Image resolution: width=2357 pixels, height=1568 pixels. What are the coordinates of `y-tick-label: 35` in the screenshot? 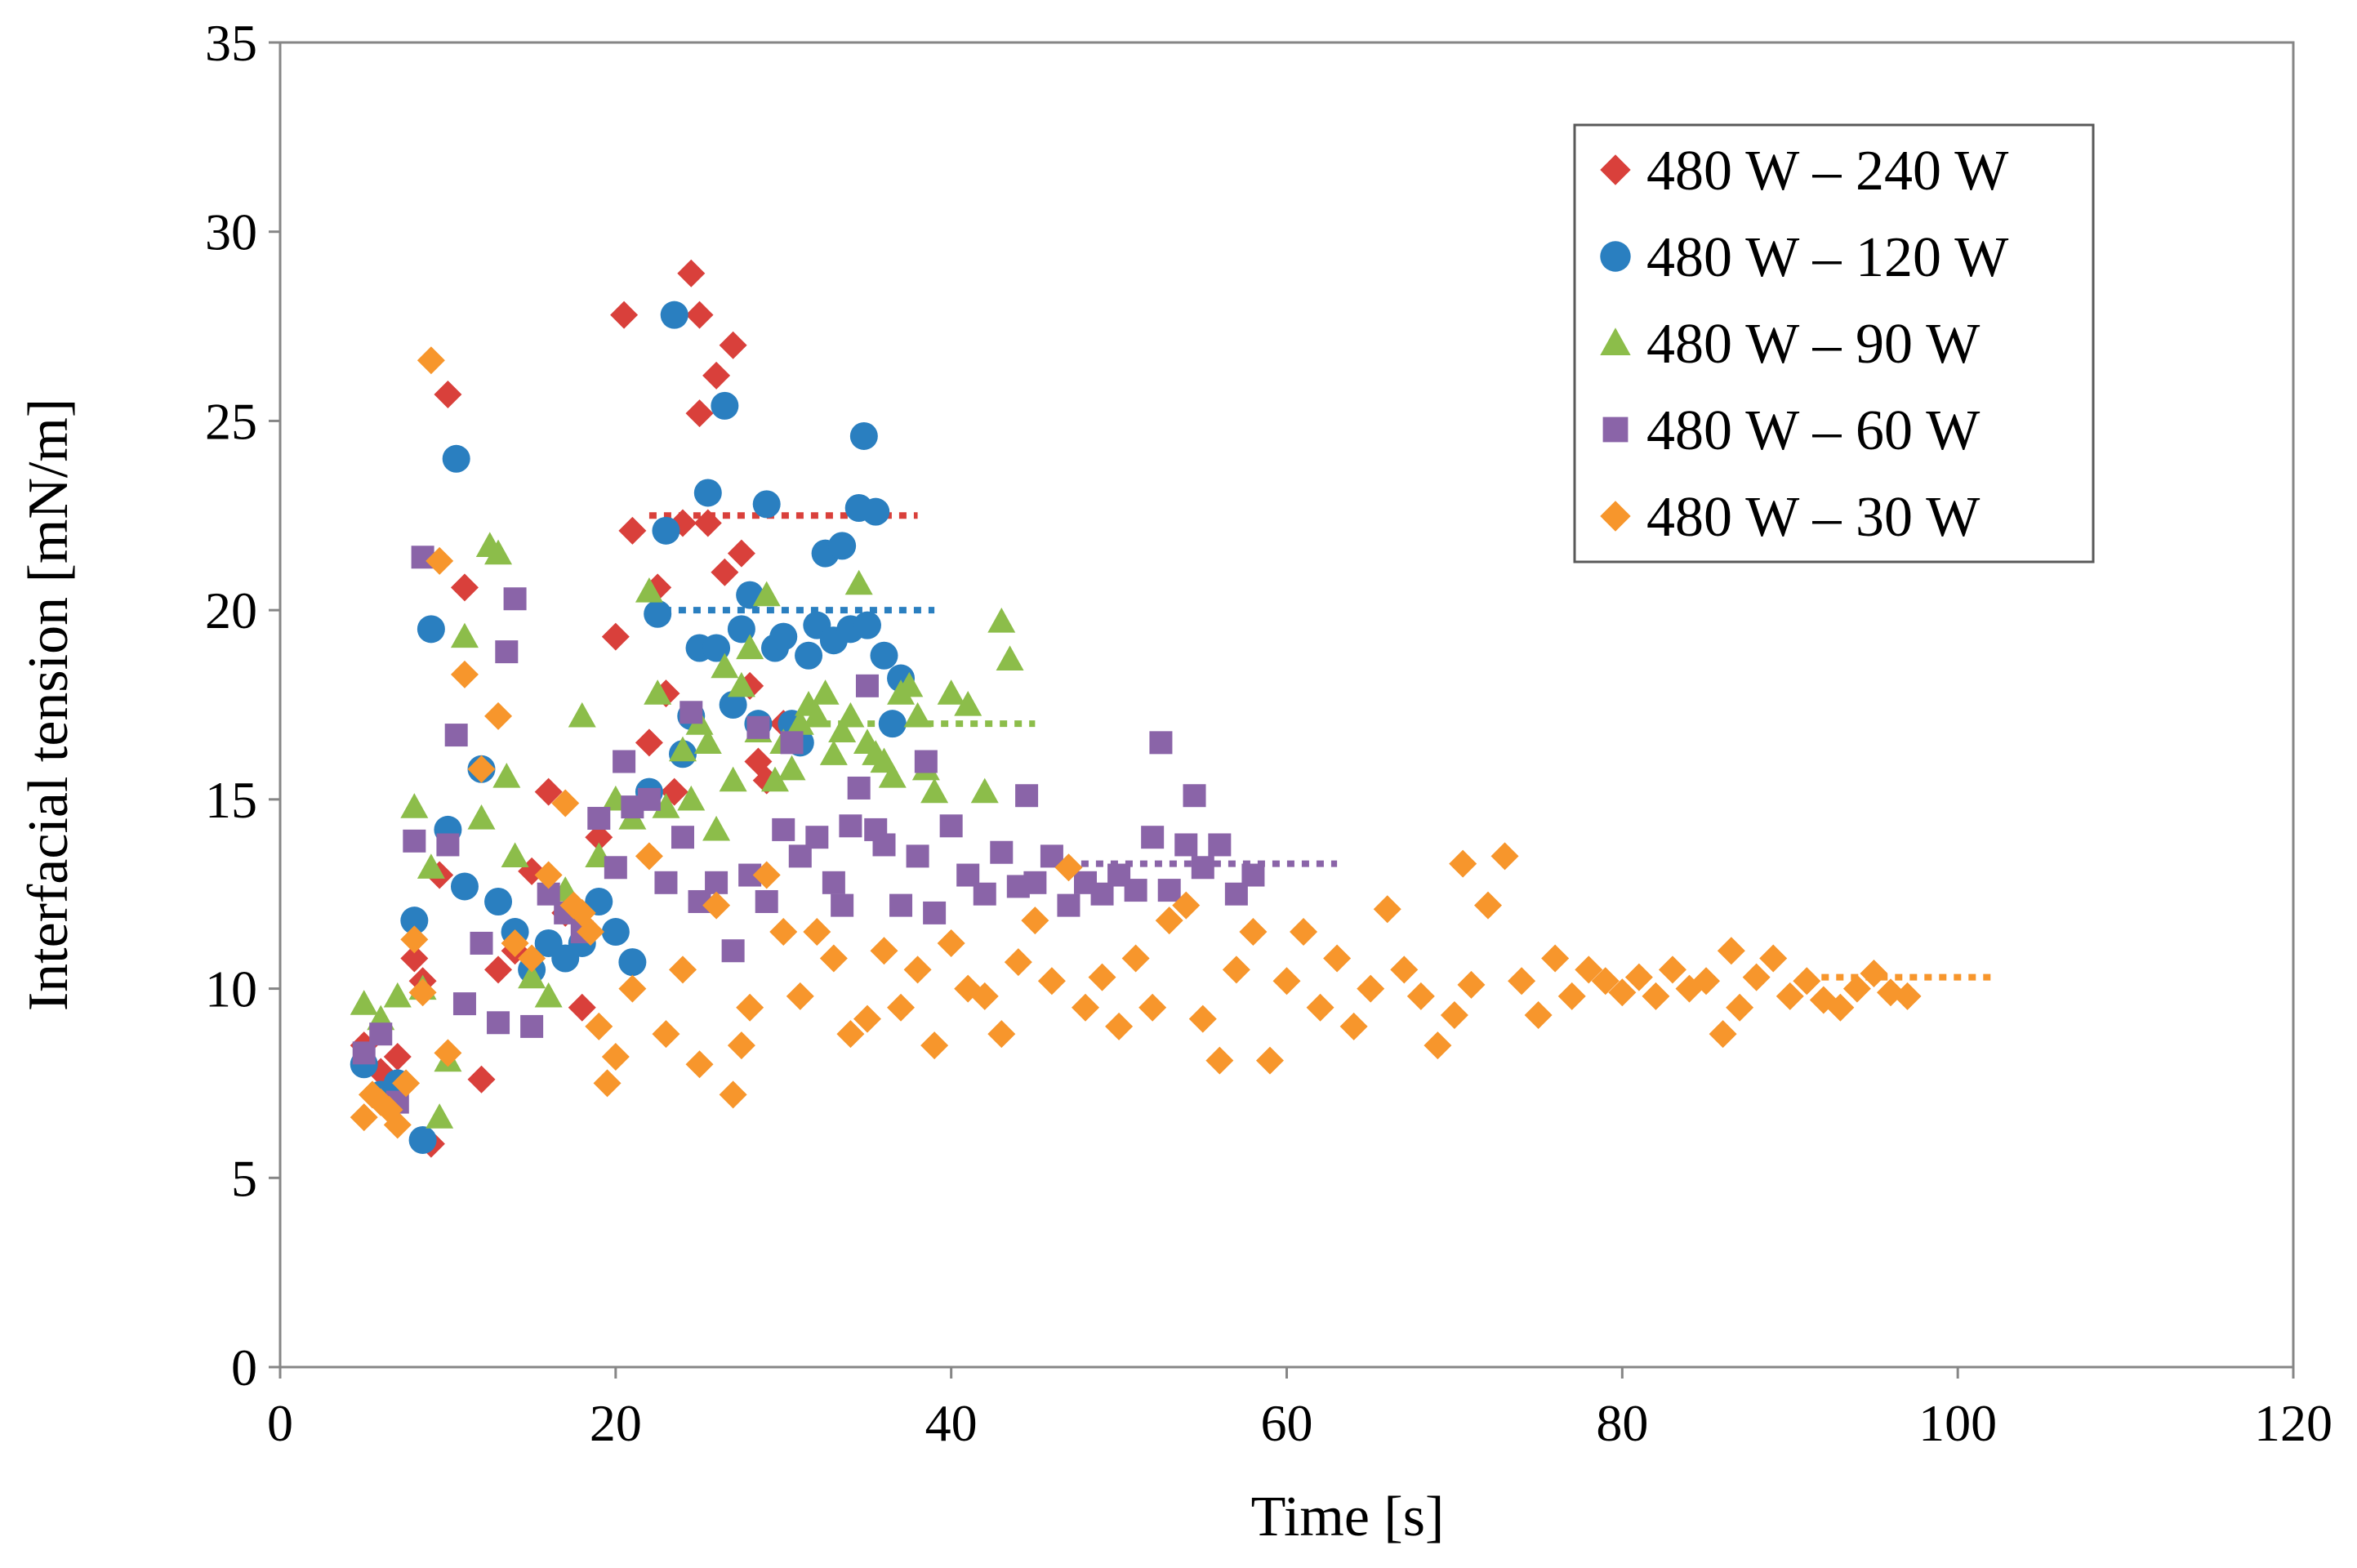 It's located at (231, 43).